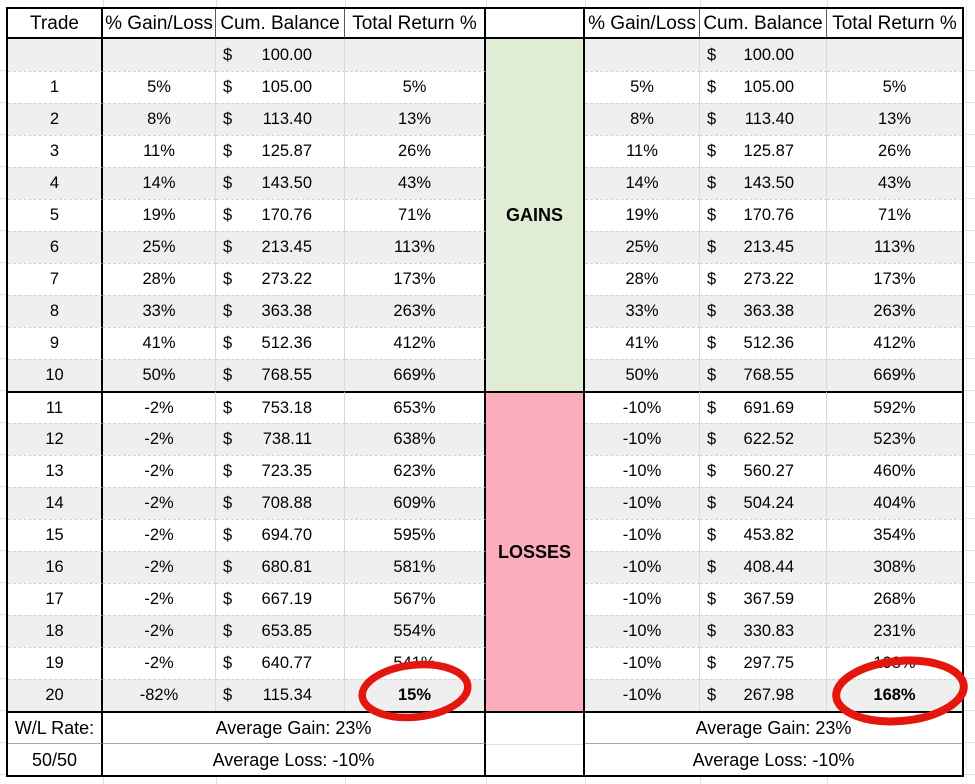 This screenshot has height=784, width=975. I want to click on cum-balance-cell: $213.45, so click(280, 247).